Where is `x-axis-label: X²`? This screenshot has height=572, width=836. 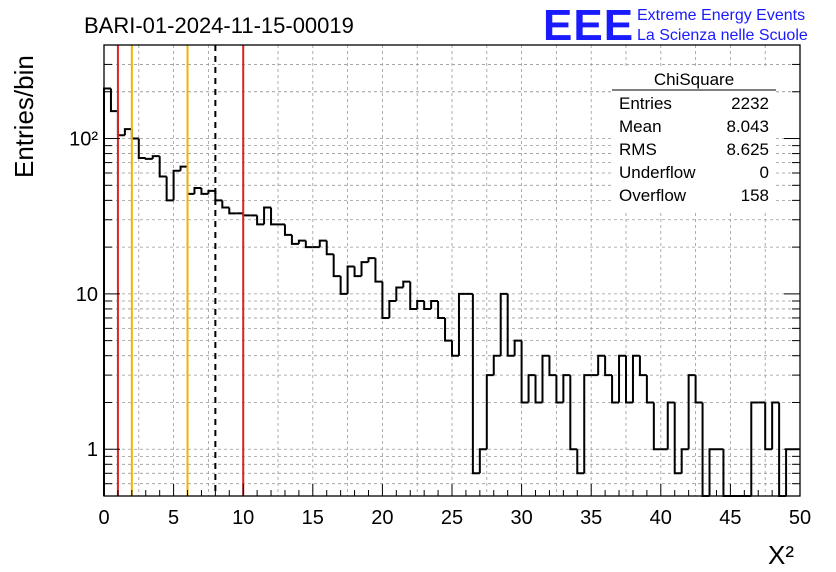 x-axis-label: X² is located at coordinates (781, 555).